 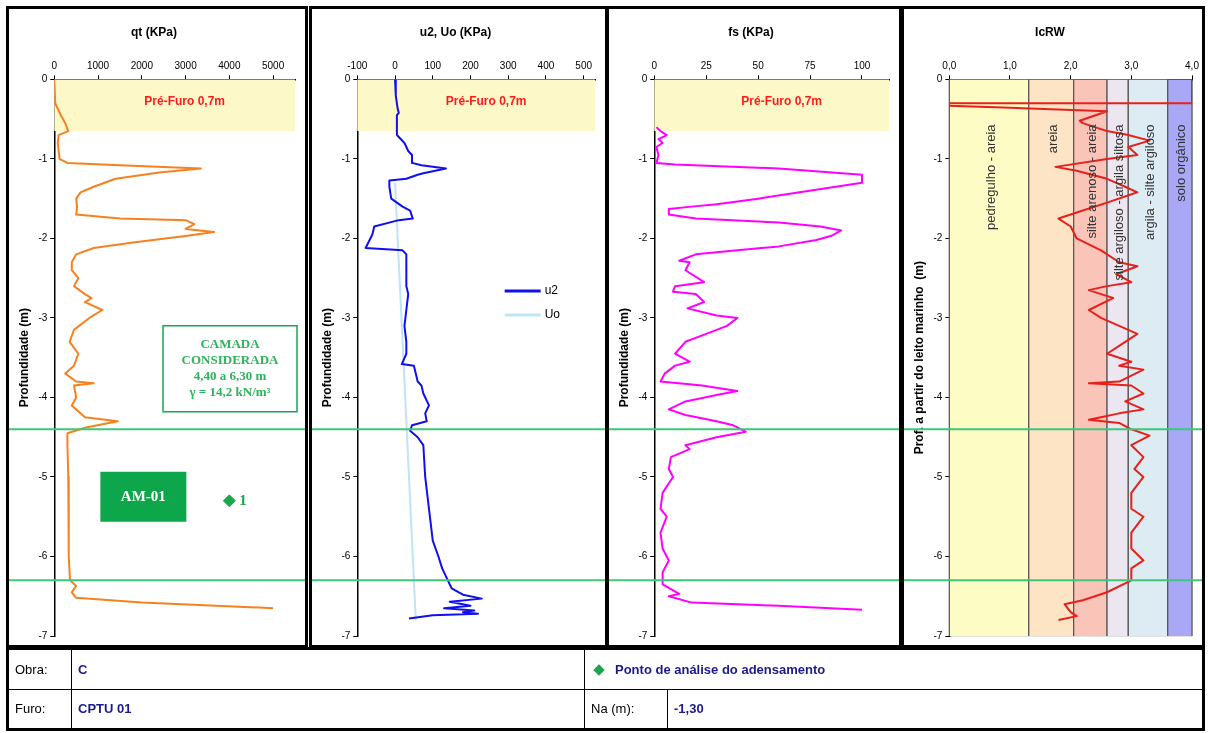 I want to click on x-tick-label: 25, so click(x=706, y=66).